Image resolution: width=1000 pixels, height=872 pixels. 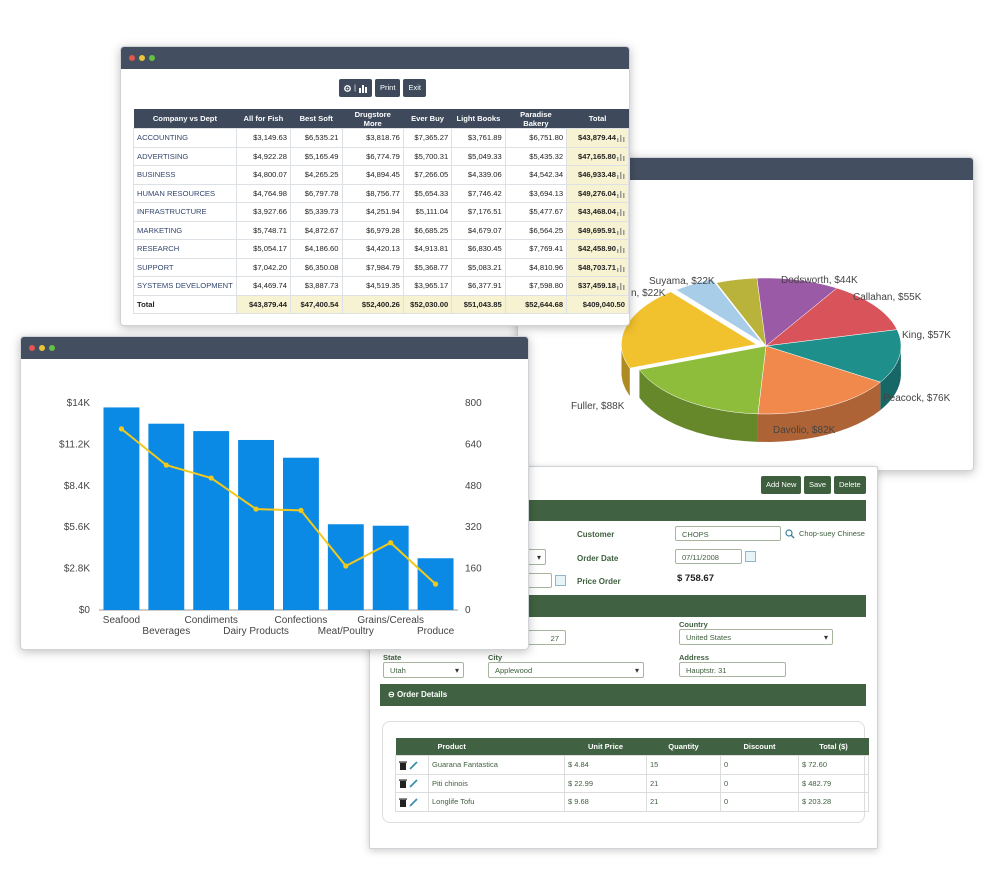 What do you see at coordinates (316, 119) in the screenshot?
I see `column-header: Best Soft` at bounding box center [316, 119].